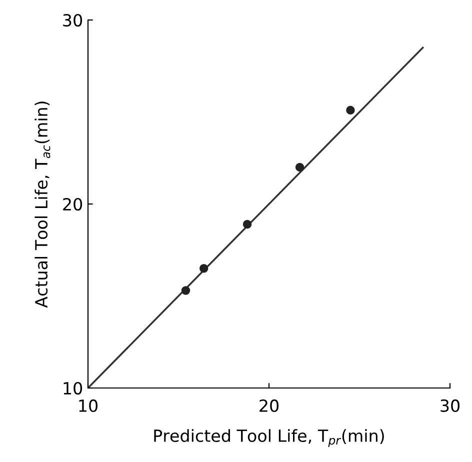 Image resolution: width=472 pixels, height=462 pixels. What do you see at coordinates (269, 405) in the screenshot?
I see `x-tick-label: 20` at bounding box center [269, 405].